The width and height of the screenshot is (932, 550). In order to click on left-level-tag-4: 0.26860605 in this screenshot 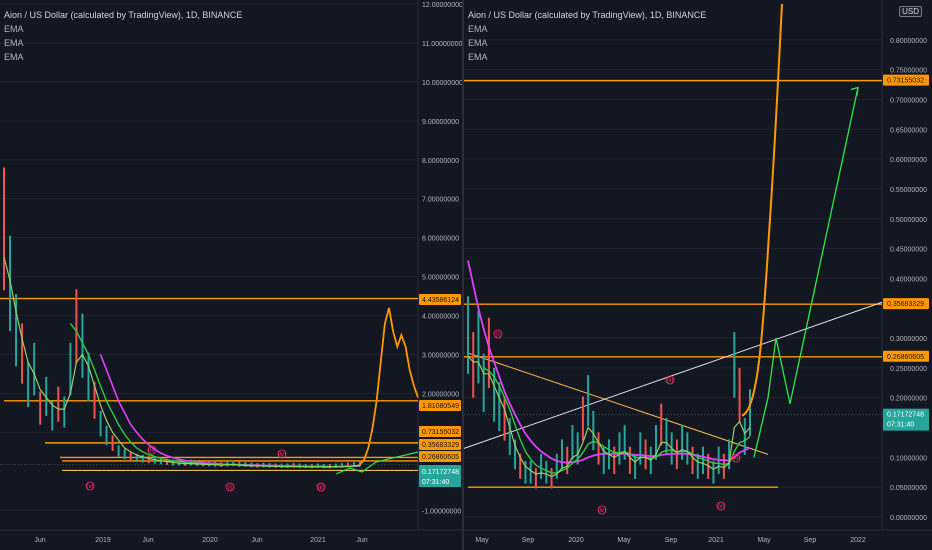, I will do `click(440, 457)`.